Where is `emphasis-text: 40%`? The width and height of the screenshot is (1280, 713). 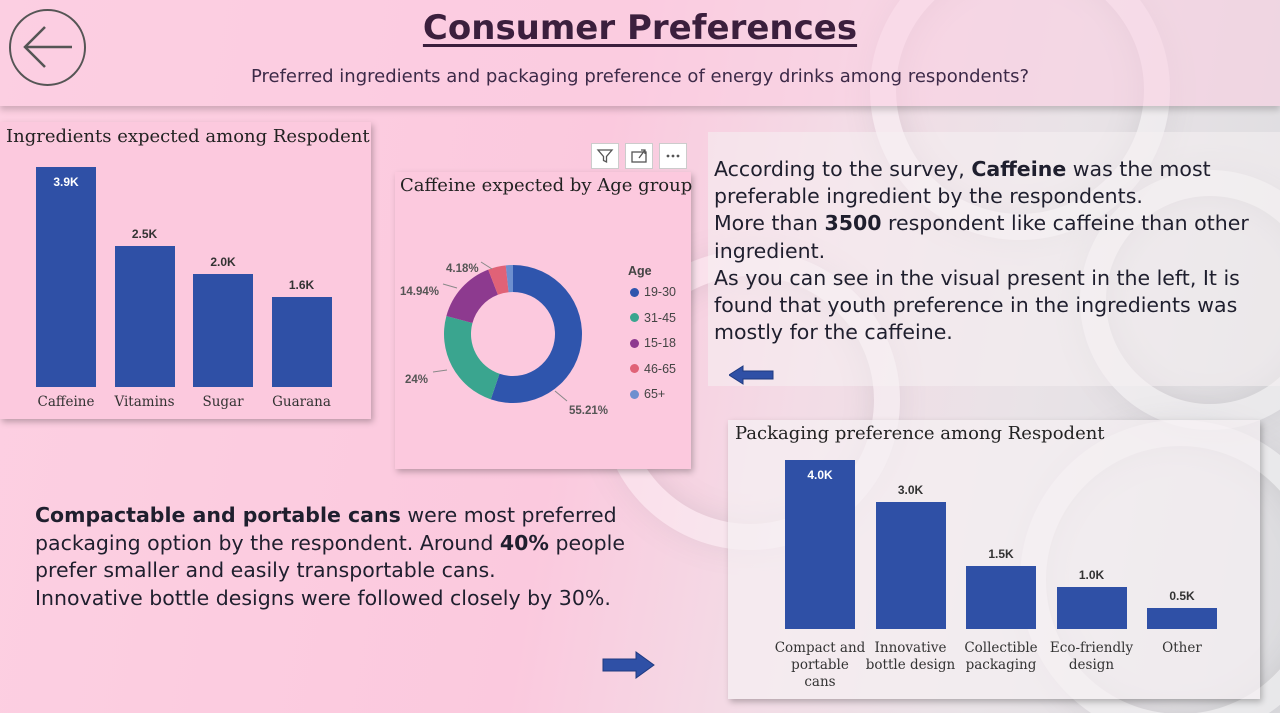 emphasis-text: 40% is located at coordinates (524, 542).